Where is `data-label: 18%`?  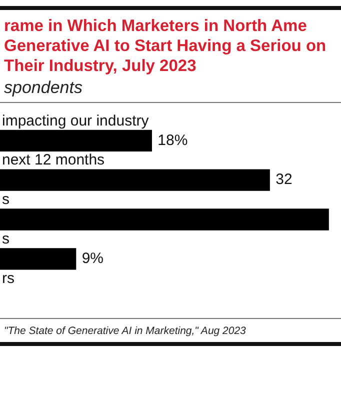 data-label: 18% is located at coordinates (173, 140).